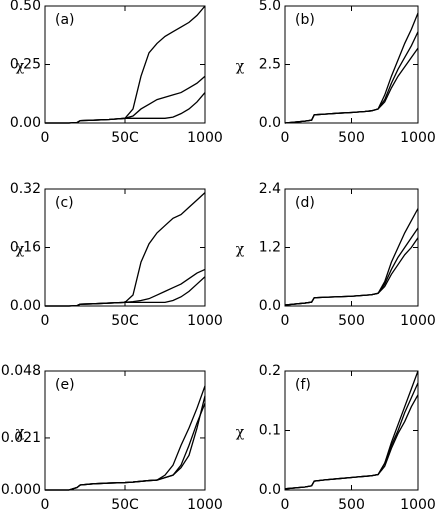 This screenshot has height=513, width=436. What do you see at coordinates (270, 431) in the screenshot?
I see `y-tick-label: 0.1` at bounding box center [270, 431].